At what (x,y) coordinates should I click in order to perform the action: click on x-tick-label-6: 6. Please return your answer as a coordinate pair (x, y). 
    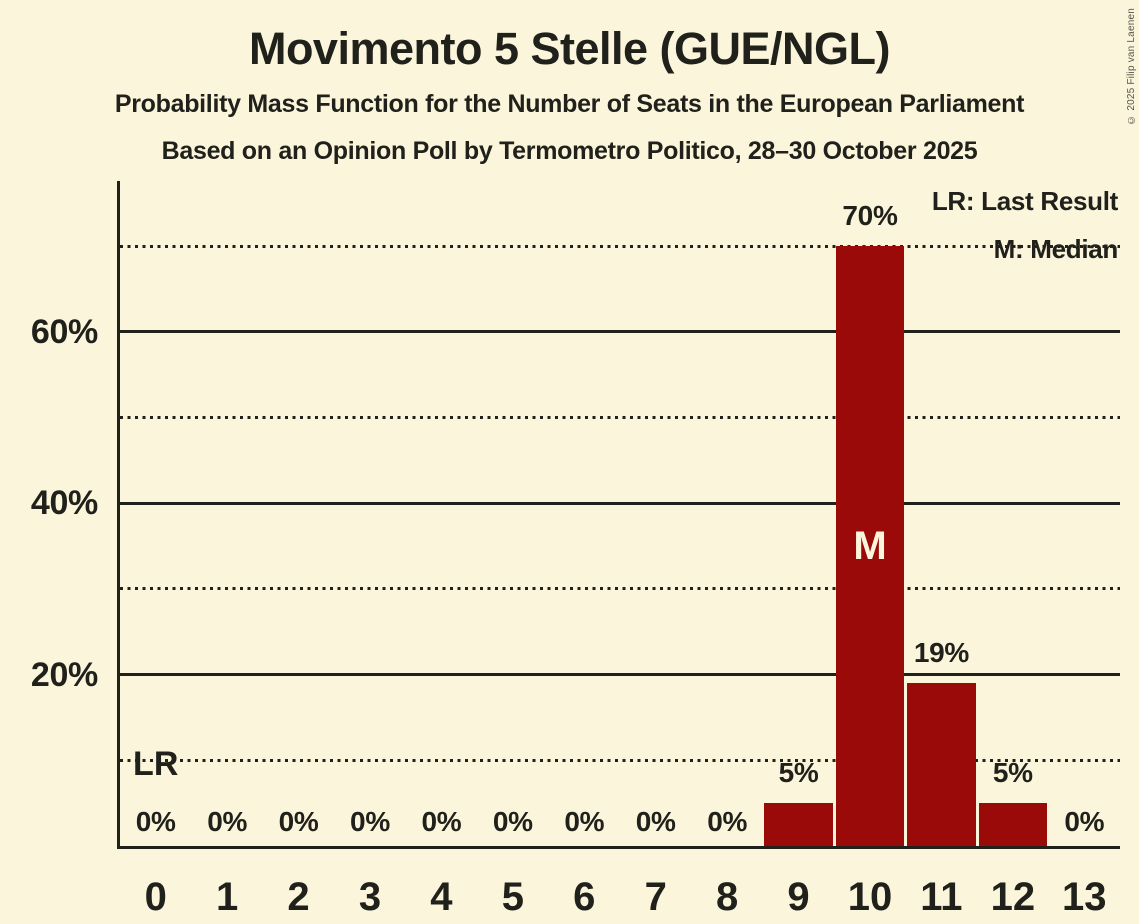
    Looking at the image, I should click on (584, 897).